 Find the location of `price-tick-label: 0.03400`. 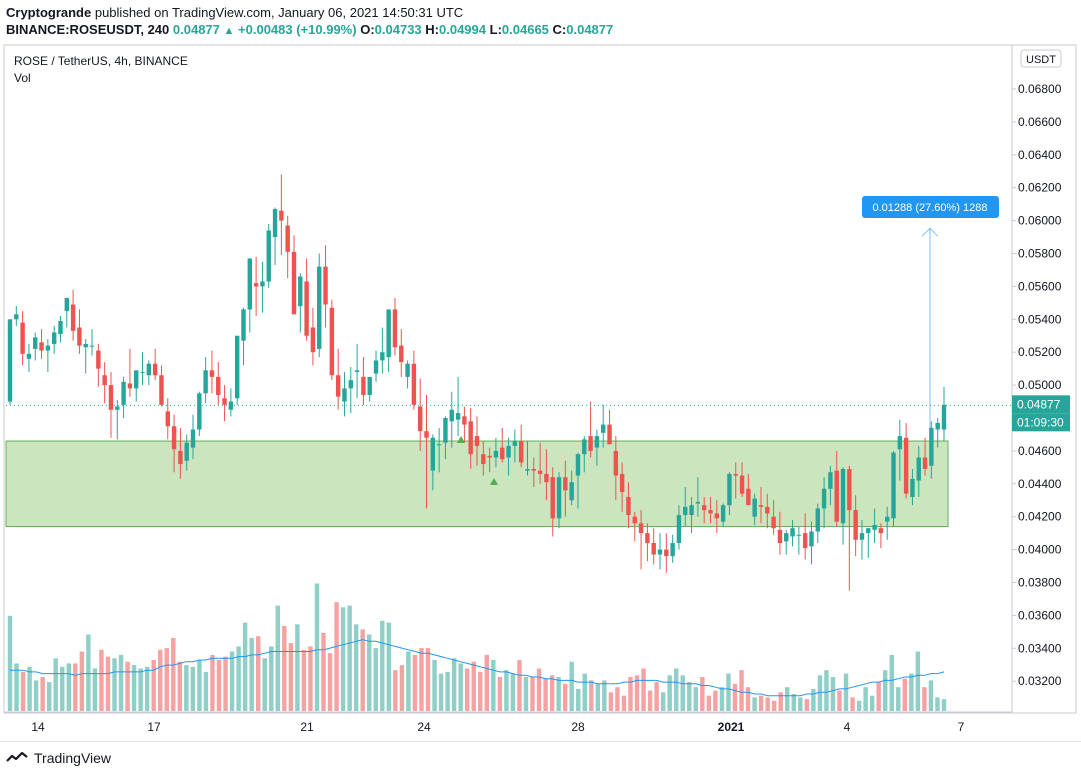

price-tick-label: 0.03400 is located at coordinates (1040, 648).